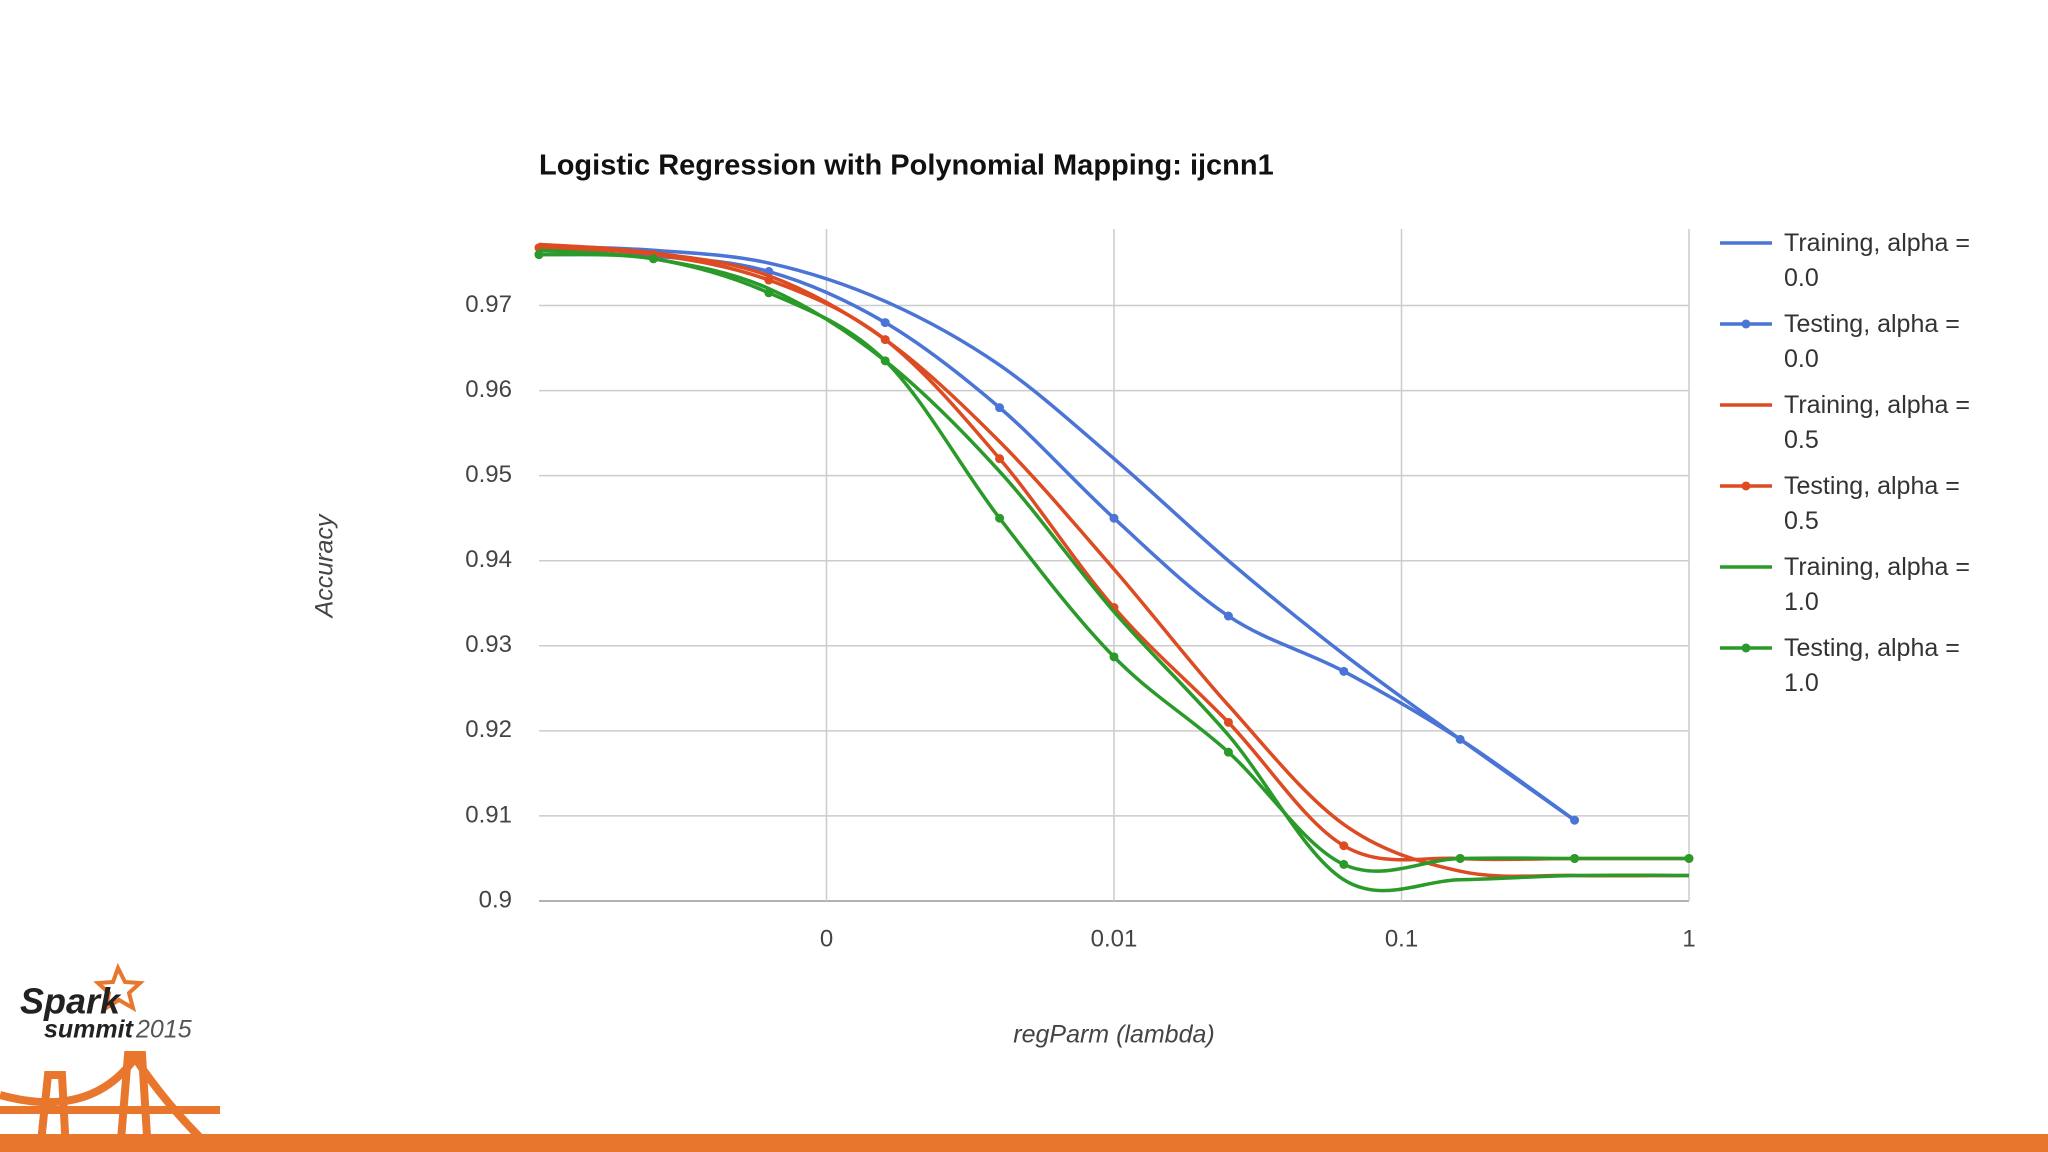 The width and height of the screenshot is (2048, 1152). What do you see at coordinates (488, 559) in the screenshot?
I see `y-tick-label: 0.94` at bounding box center [488, 559].